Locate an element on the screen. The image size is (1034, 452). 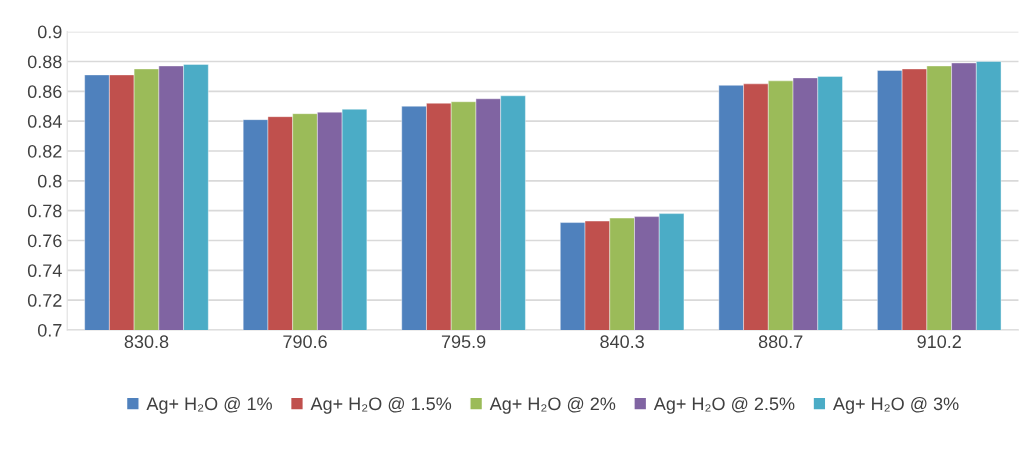
y-tick-label: 0.8 is located at coordinates (49, 181).